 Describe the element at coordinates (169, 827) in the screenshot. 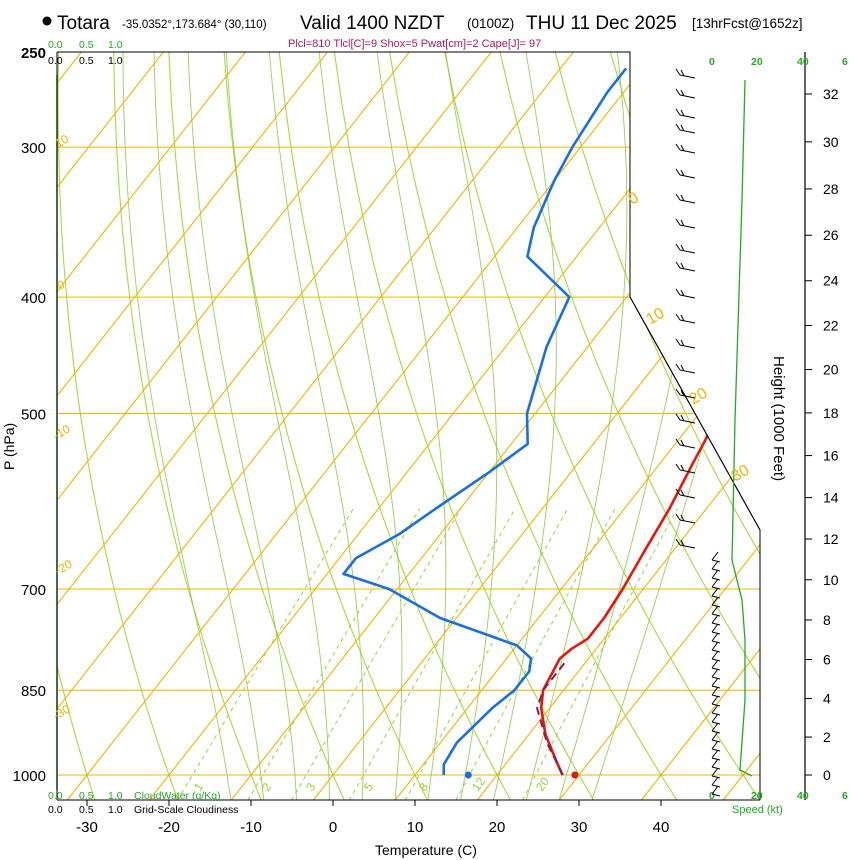

I see `x-tick-label: -20` at that location.